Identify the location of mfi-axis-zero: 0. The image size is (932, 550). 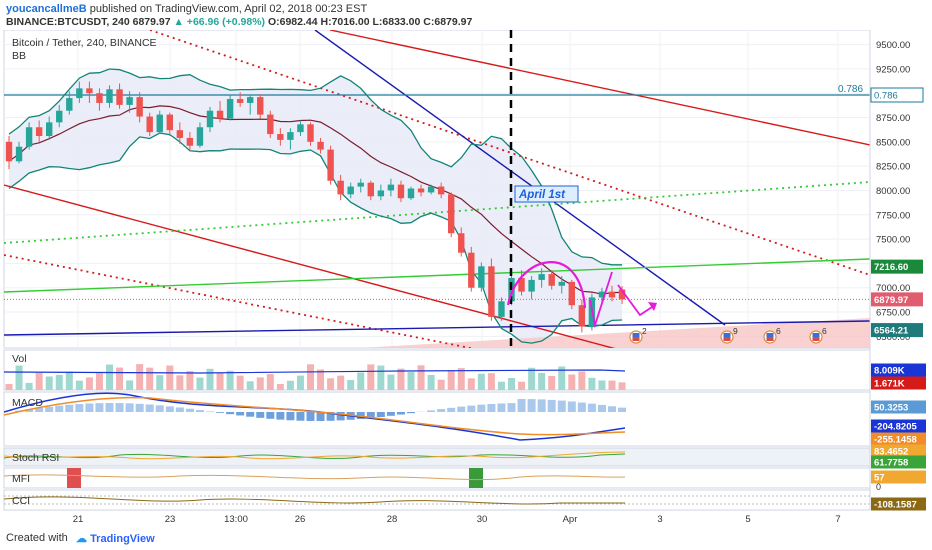
(878, 487).